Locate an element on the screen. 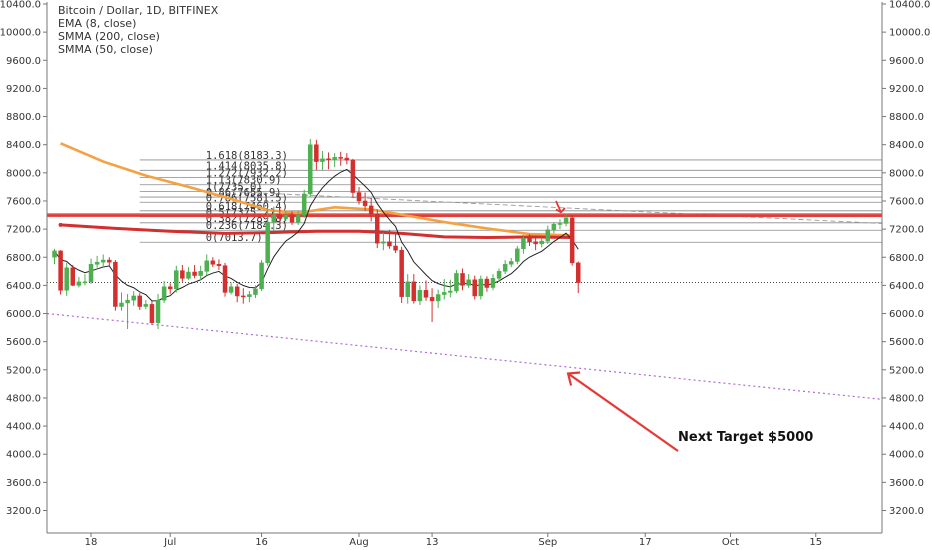 This screenshot has width=932, height=550. legend-ema: EMA (8, close) is located at coordinates (97, 23).